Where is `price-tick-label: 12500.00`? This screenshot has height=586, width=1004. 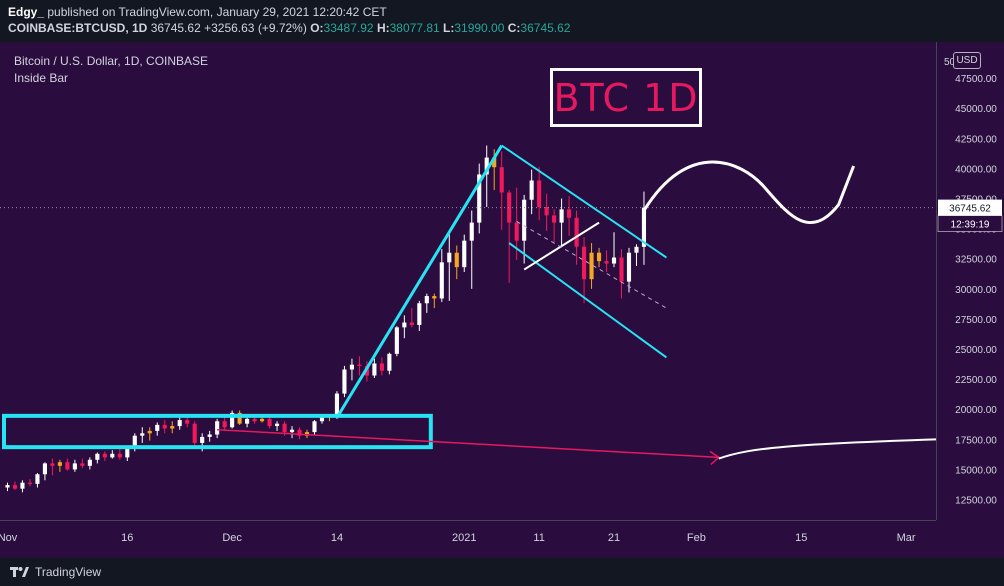 price-tick-label: 12500.00 is located at coordinates (976, 501).